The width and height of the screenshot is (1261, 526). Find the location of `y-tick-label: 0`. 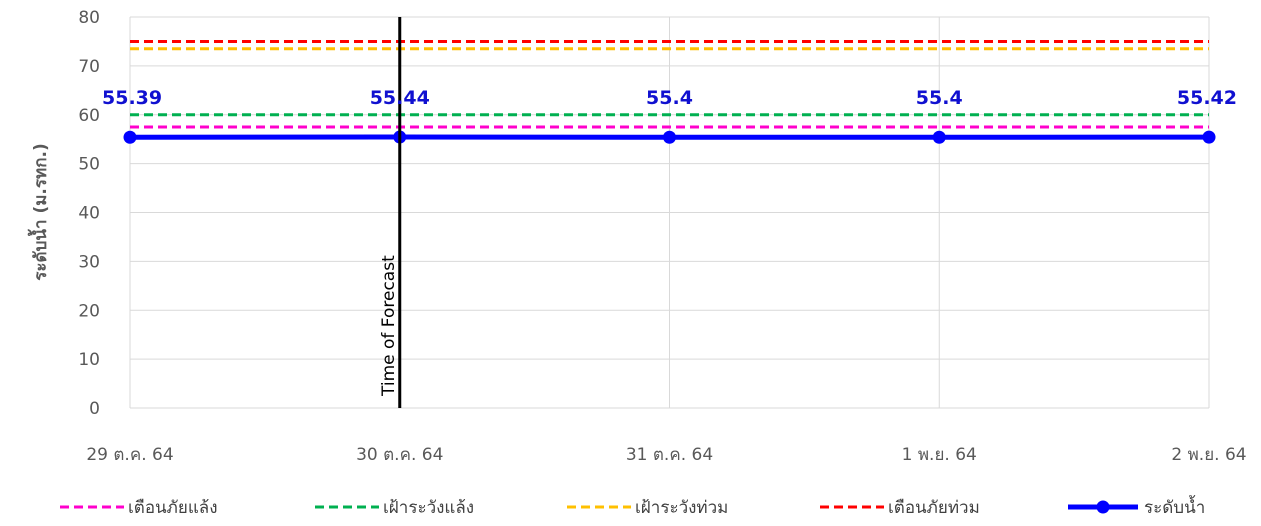

y-tick-label: 0 is located at coordinates (94, 409).